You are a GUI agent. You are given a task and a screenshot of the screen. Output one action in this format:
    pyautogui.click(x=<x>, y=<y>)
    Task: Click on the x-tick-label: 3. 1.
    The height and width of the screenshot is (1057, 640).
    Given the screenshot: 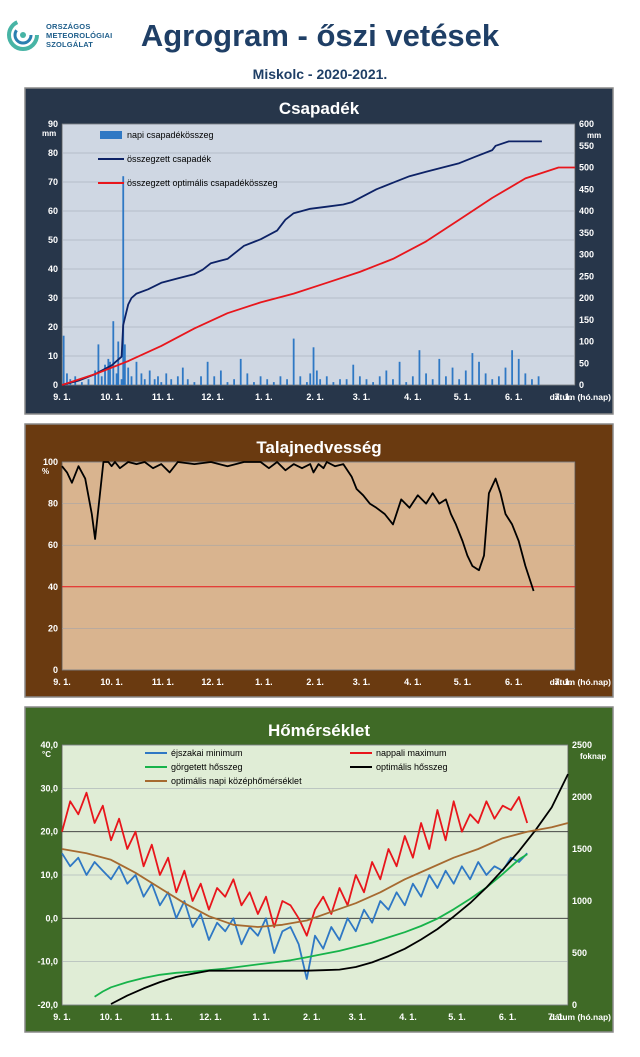 What is the action you would take?
    pyautogui.click(x=358, y=1017)
    